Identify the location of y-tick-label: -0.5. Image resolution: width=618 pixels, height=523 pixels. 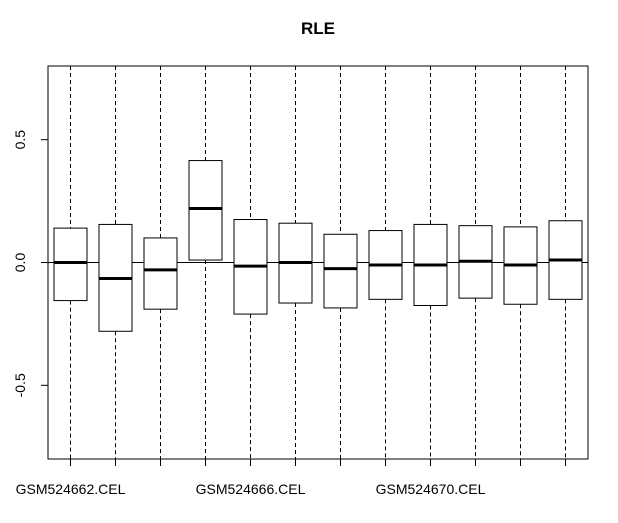
(20, 385).